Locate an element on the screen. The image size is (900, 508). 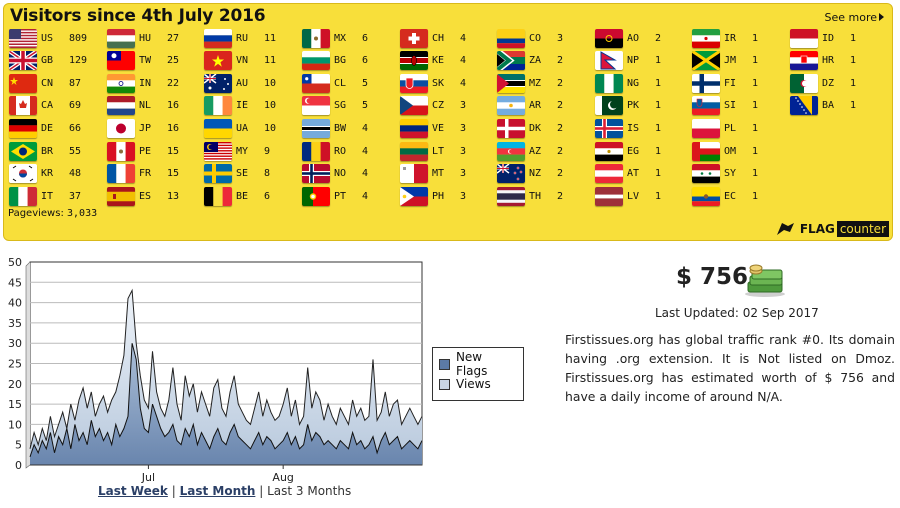
country-cn: CN 87 is located at coordinates (45, 83).